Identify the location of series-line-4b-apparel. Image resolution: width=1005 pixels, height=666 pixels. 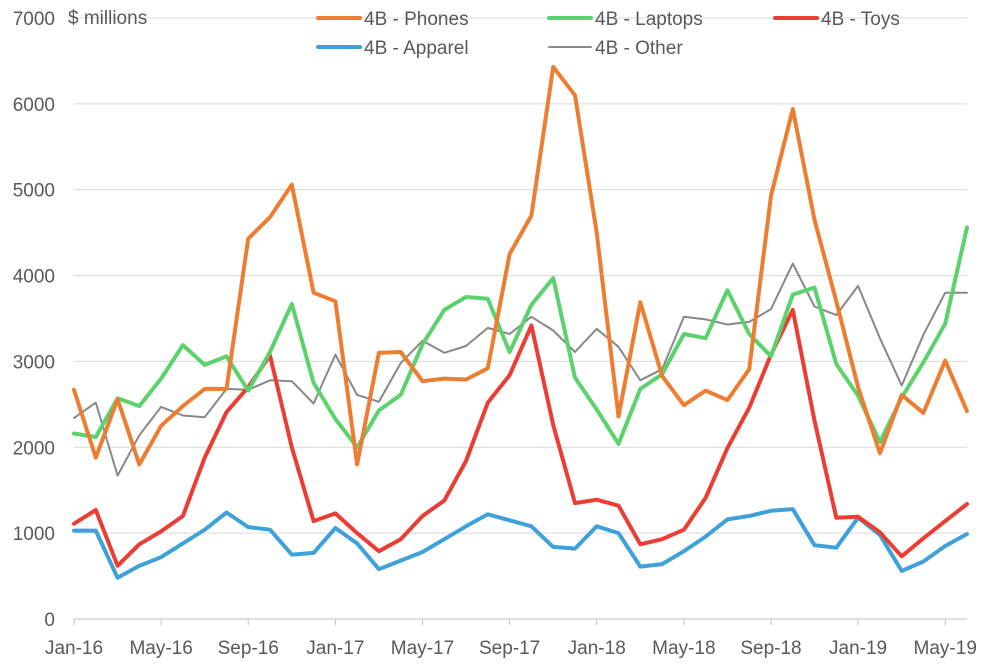
(520, 543).